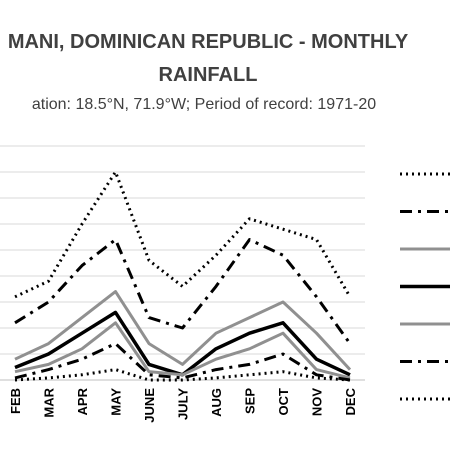 The height and width of the screenshot is (450, 450). Describe the element at coordinates (15, 401) in the screenshot. I see `x-tick-label: FEB` at that location.